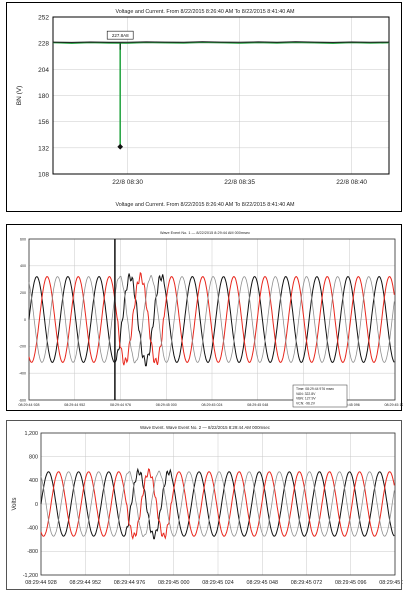 This screenshot has height=592, width=412. What do you see at coordinates (33, 458) in the screenshot?
I see `y-tick-label: 800` at bounding box center [33, 458].